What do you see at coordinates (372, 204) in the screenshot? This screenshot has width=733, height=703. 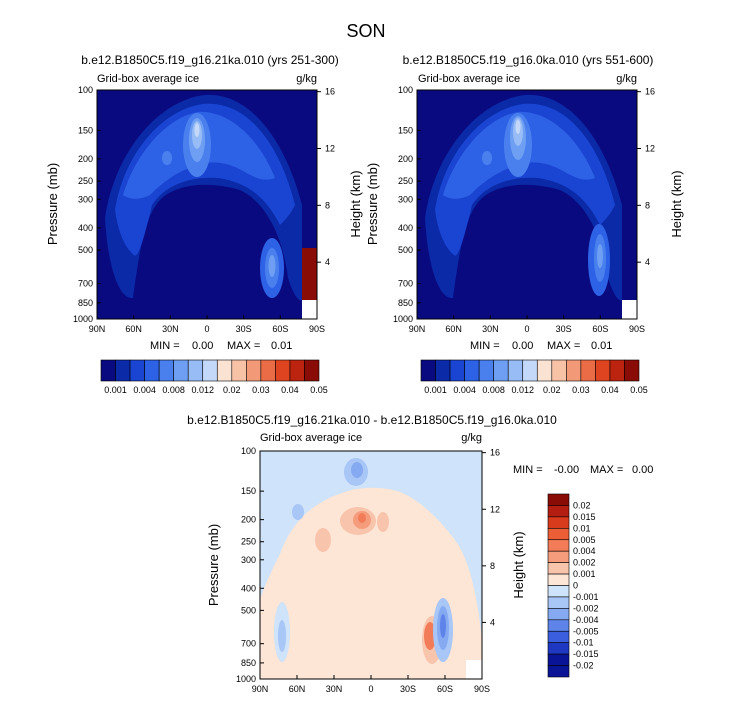 I see `panel-2-ylabel: Pressure (mb)` at bounding box center [372, 204].